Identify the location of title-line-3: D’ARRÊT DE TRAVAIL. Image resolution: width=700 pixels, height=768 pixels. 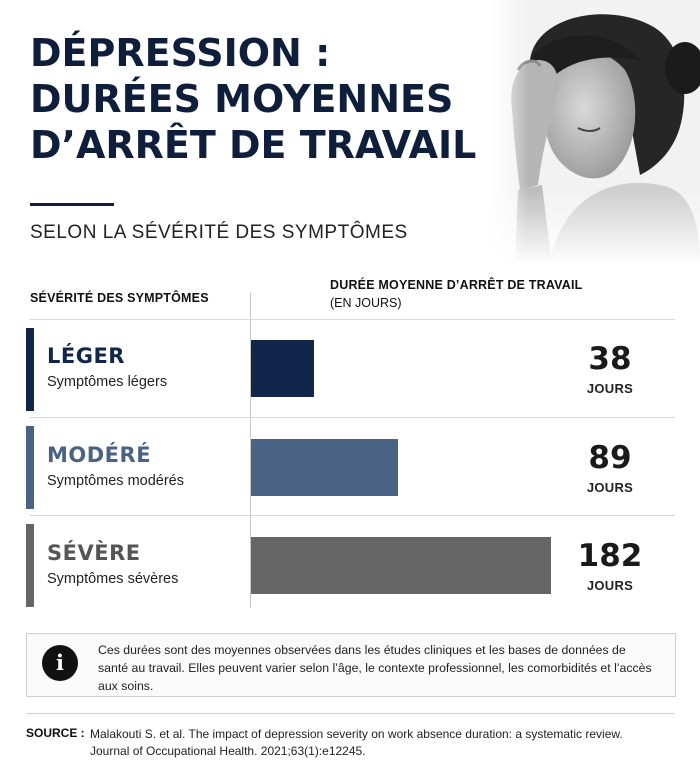
(253, 145).